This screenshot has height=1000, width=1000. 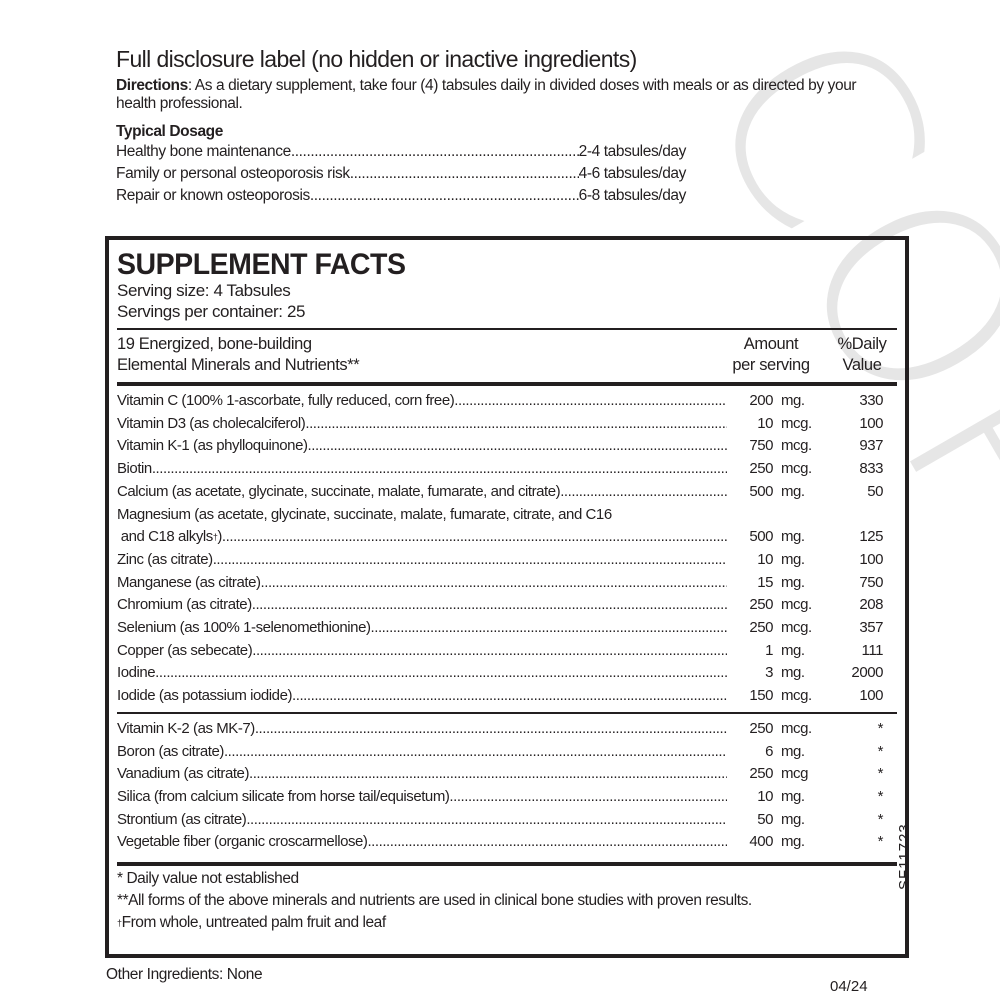 What do you see at coordinates (507, 469) in the screenshot?
I see `nutrient-row: Biotin 250 mcg. 833` at bounding box center [507, 469].